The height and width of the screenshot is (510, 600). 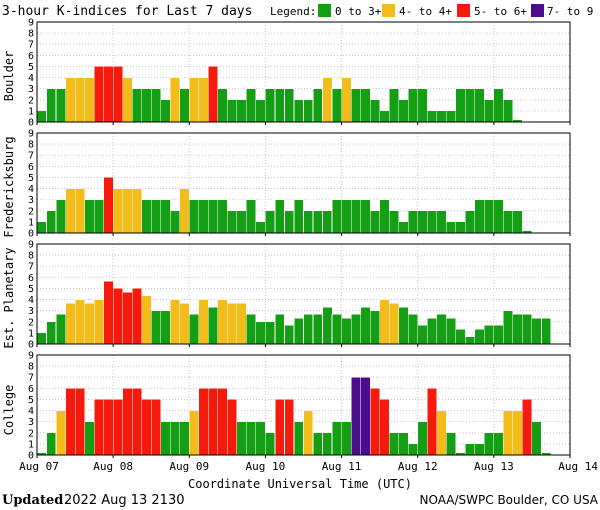 I want to click on x-tick-label: Aug 10, so click(x=266, y=466).